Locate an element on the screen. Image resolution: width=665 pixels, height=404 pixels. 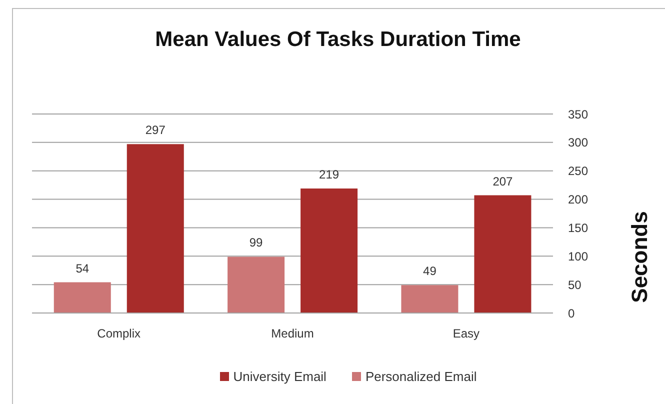
legend-label: Personalized Email is located at coordinates (421, 376).